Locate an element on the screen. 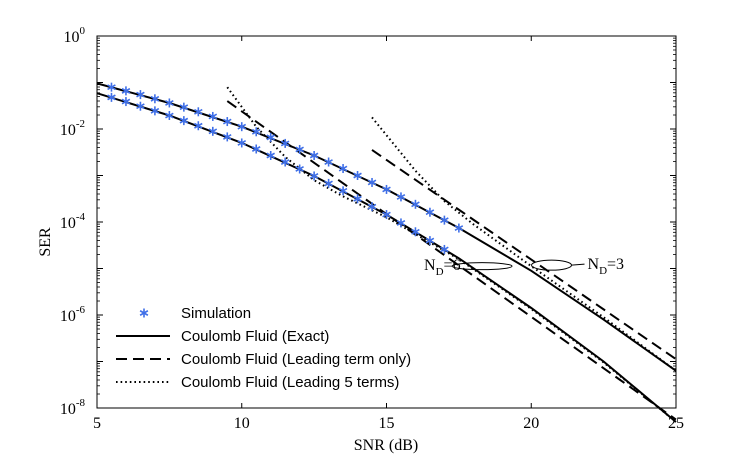 This screenshot has height=458, width=747. legend-box is located at coordinates (295, 346).